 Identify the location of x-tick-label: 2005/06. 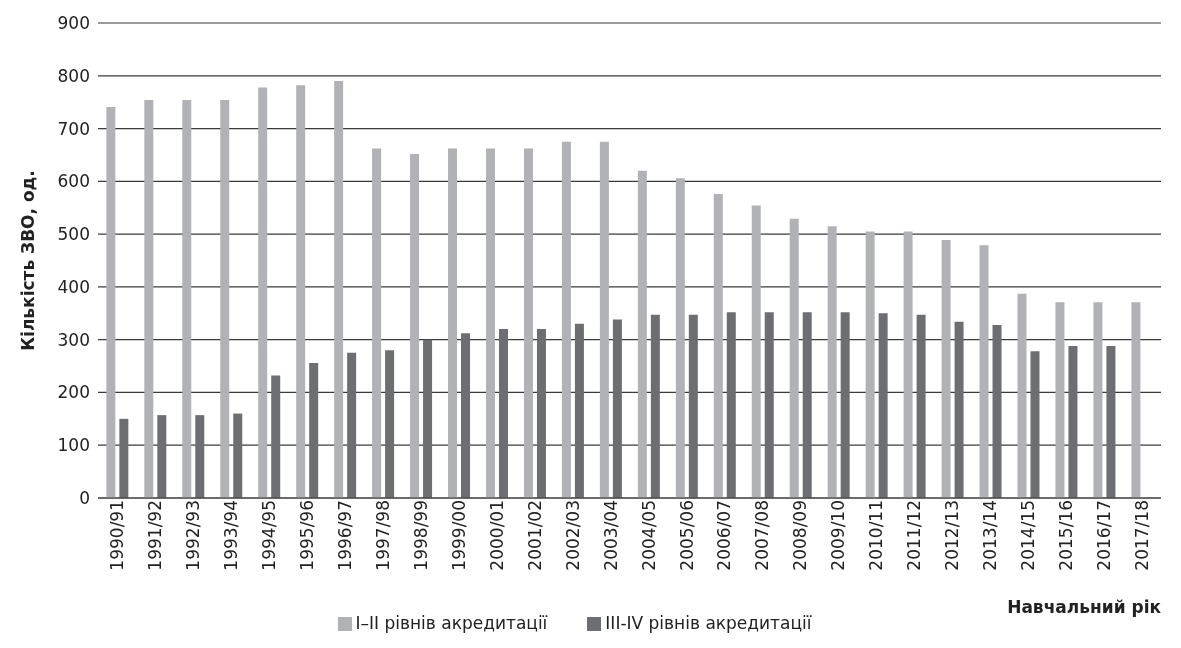
(686, 535).